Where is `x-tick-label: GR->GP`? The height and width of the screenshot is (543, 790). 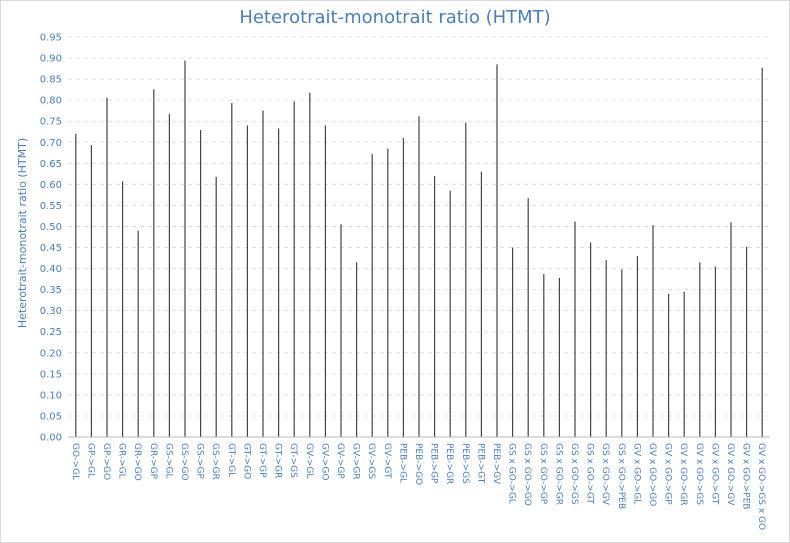
x-tick-label: GR->GP is located at coordinates (153, 461).